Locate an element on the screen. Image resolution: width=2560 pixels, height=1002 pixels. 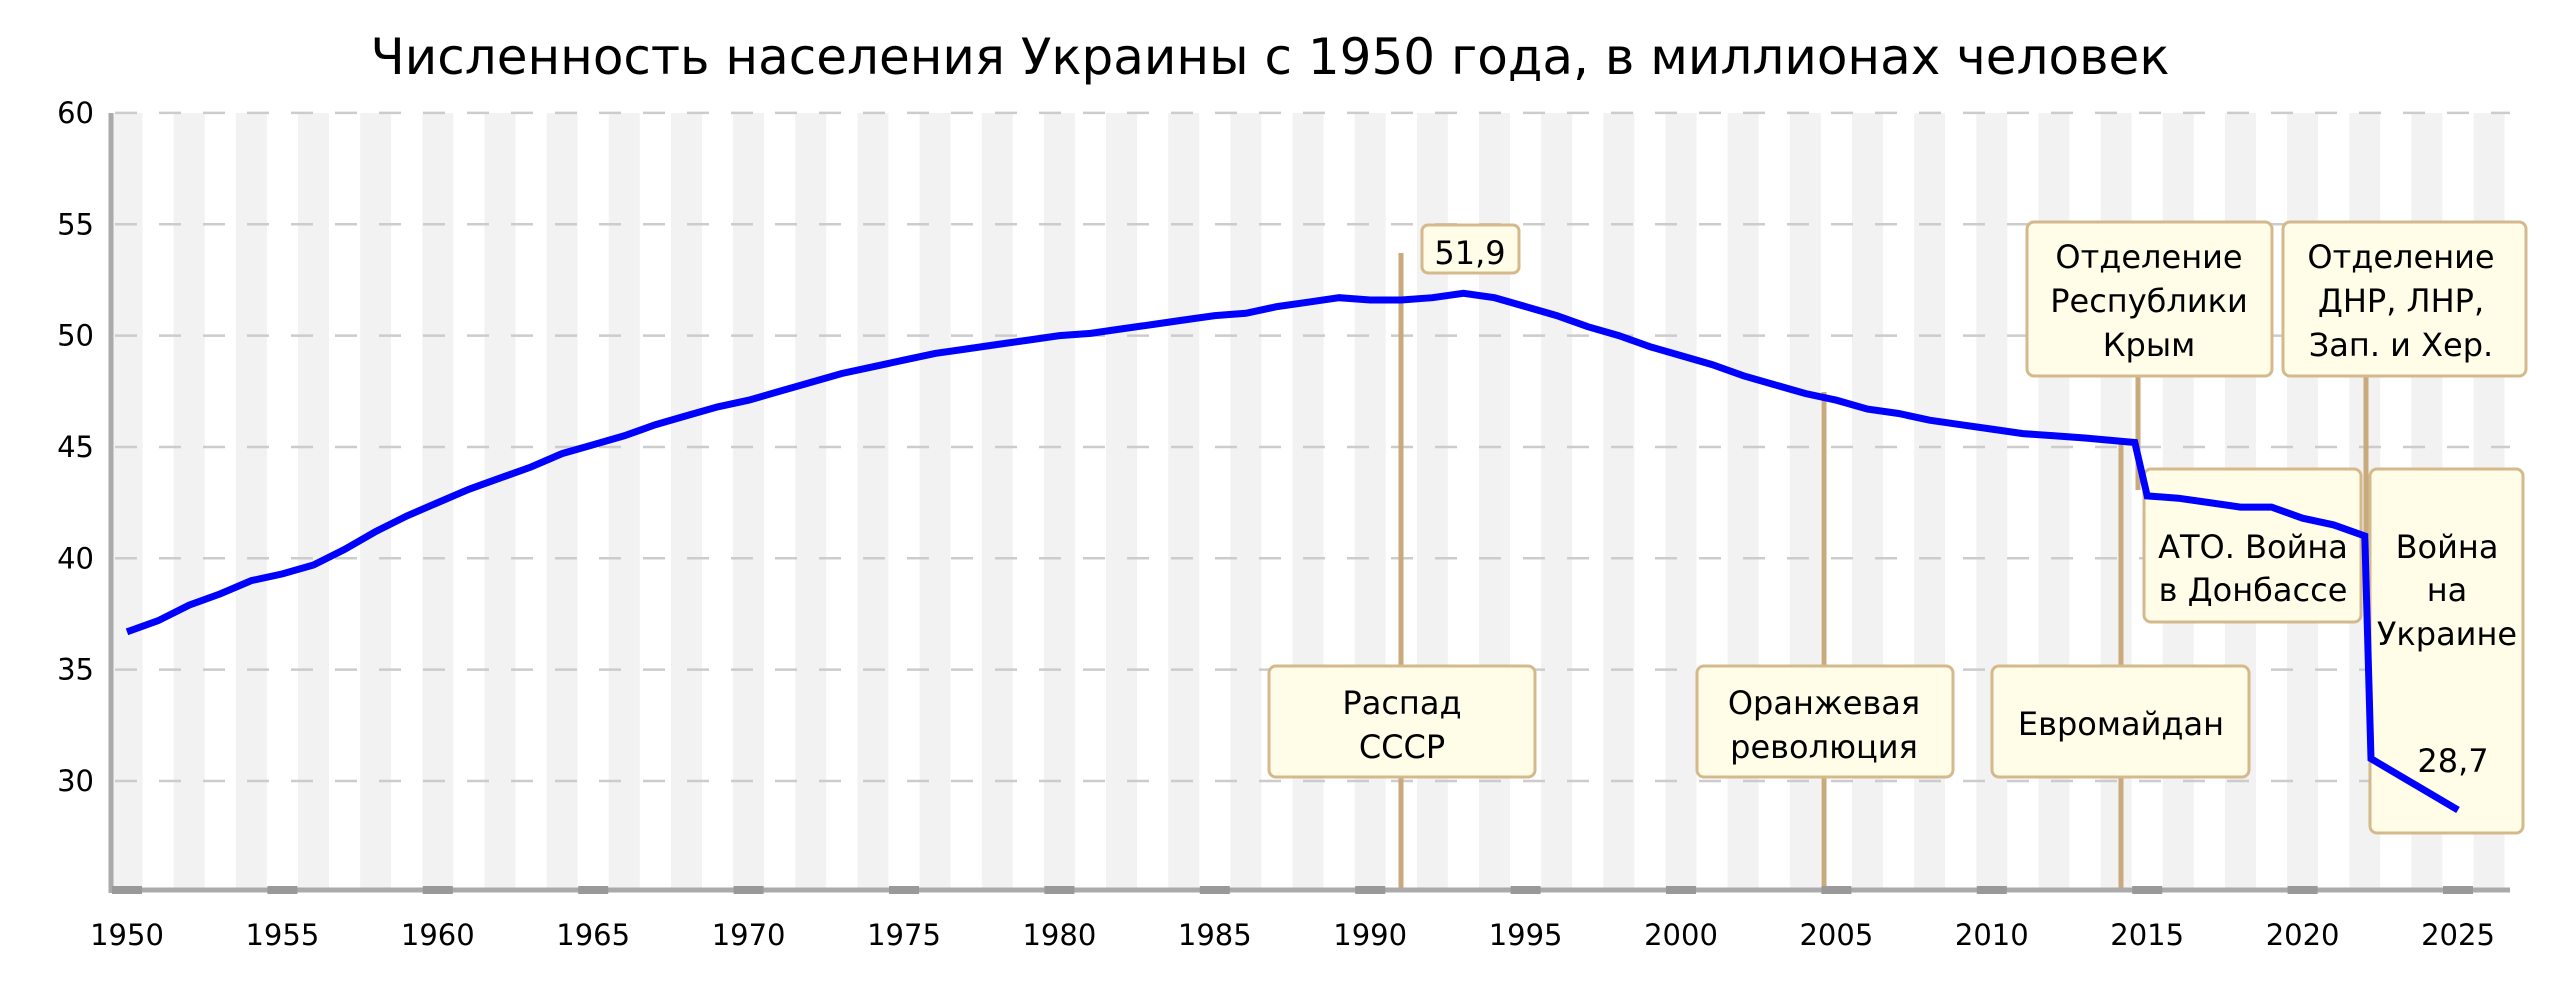
annotation-text: Распад is located at coordinates (1401, 703).